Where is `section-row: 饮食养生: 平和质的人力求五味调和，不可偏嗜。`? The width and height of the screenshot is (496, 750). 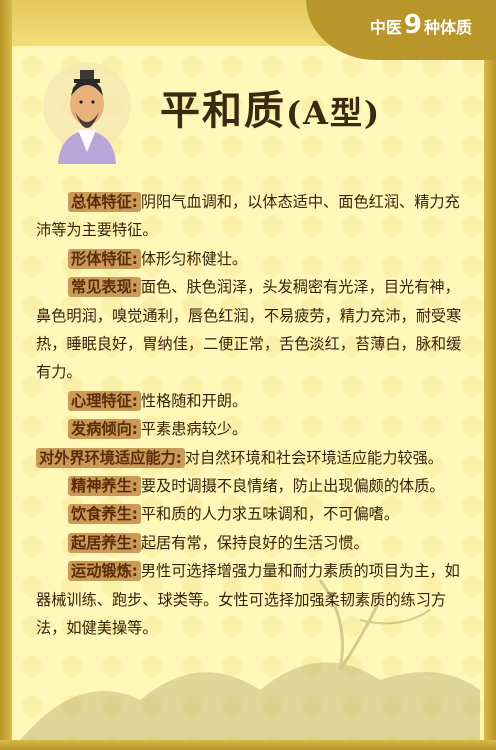
section-row: 饮食养生: 平和质的人力求五味调和，不可偏嗜。 is located at coordinates (250, 514).